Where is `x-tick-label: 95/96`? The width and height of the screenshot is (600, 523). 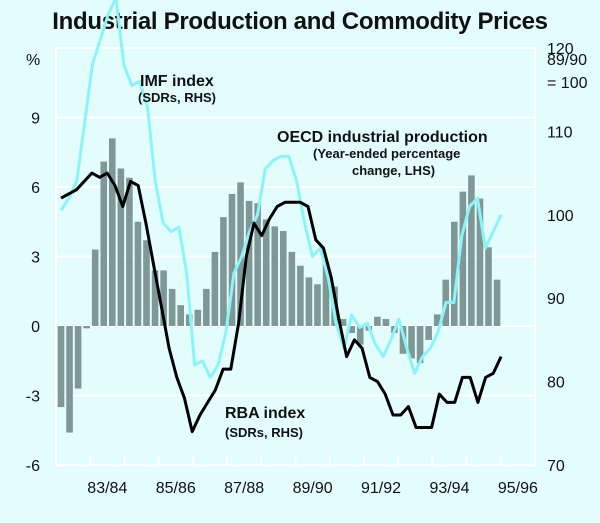 x-tick-label: 95/96 is located at coordinates (518, 488).